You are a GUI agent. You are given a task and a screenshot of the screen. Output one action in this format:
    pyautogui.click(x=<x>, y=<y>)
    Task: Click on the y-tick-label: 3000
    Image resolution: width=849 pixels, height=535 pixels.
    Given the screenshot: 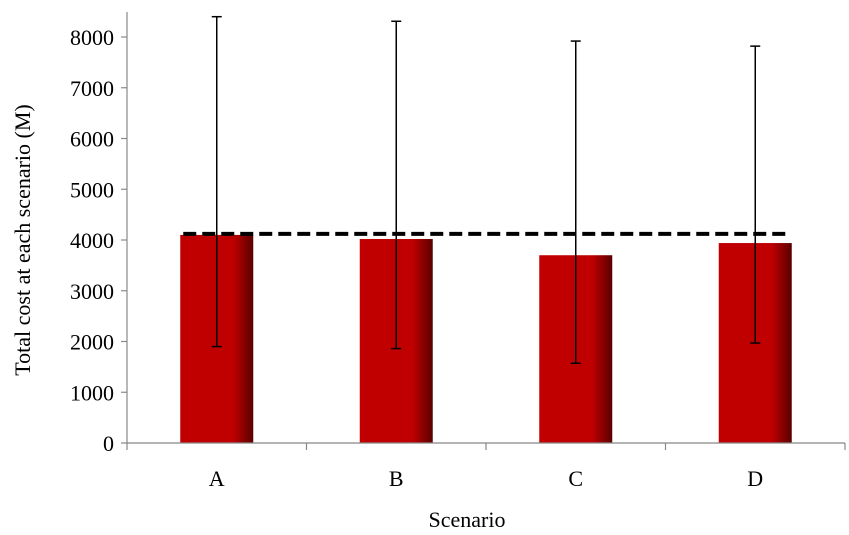 What is the action you would take?
    pyautogui.click(x=92, y=291)
    